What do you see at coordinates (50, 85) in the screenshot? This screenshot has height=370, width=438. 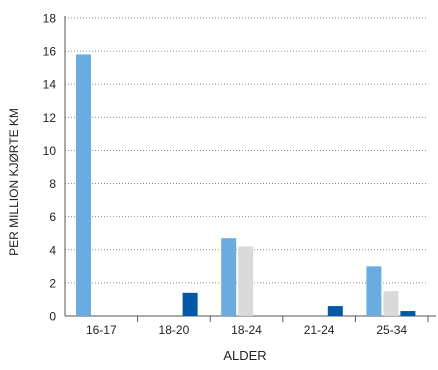 I see `y-tick-label: 14` at bounding box center [50, 85].